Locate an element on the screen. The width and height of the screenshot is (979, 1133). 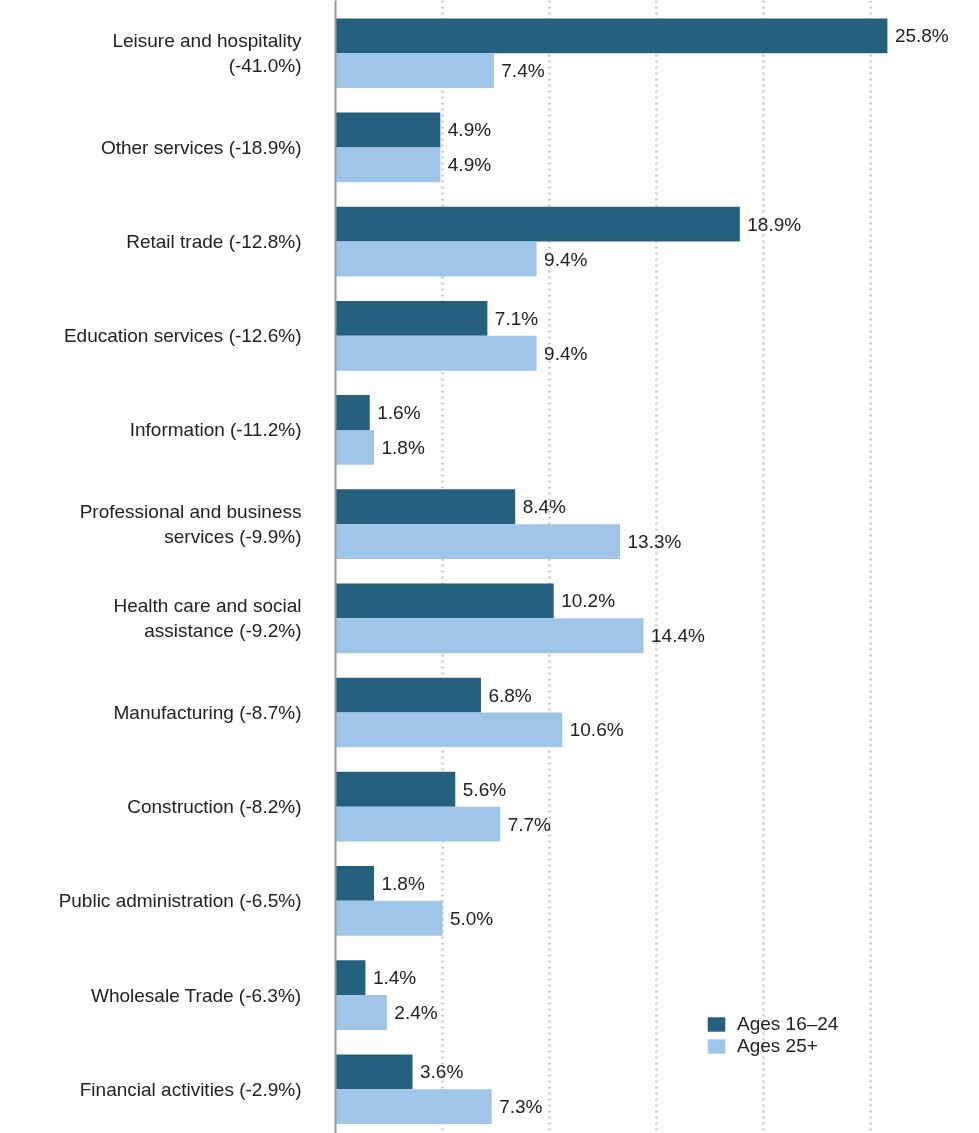
data-label: 5.0% is located at coordinates (471, 918).